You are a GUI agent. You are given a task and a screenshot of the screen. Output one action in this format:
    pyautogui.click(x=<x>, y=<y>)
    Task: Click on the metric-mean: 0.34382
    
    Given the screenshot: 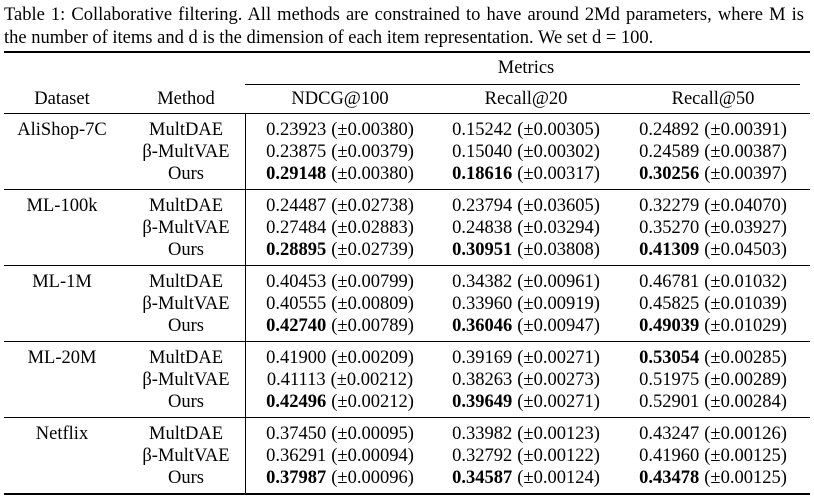 What is the action you would take?
    pyautogui.click(x=482, y=282)
    